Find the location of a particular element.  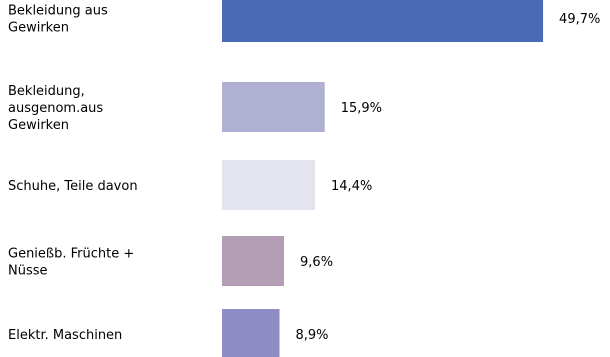

value-label-1: 49,7% is located at coordinates (579, 19).